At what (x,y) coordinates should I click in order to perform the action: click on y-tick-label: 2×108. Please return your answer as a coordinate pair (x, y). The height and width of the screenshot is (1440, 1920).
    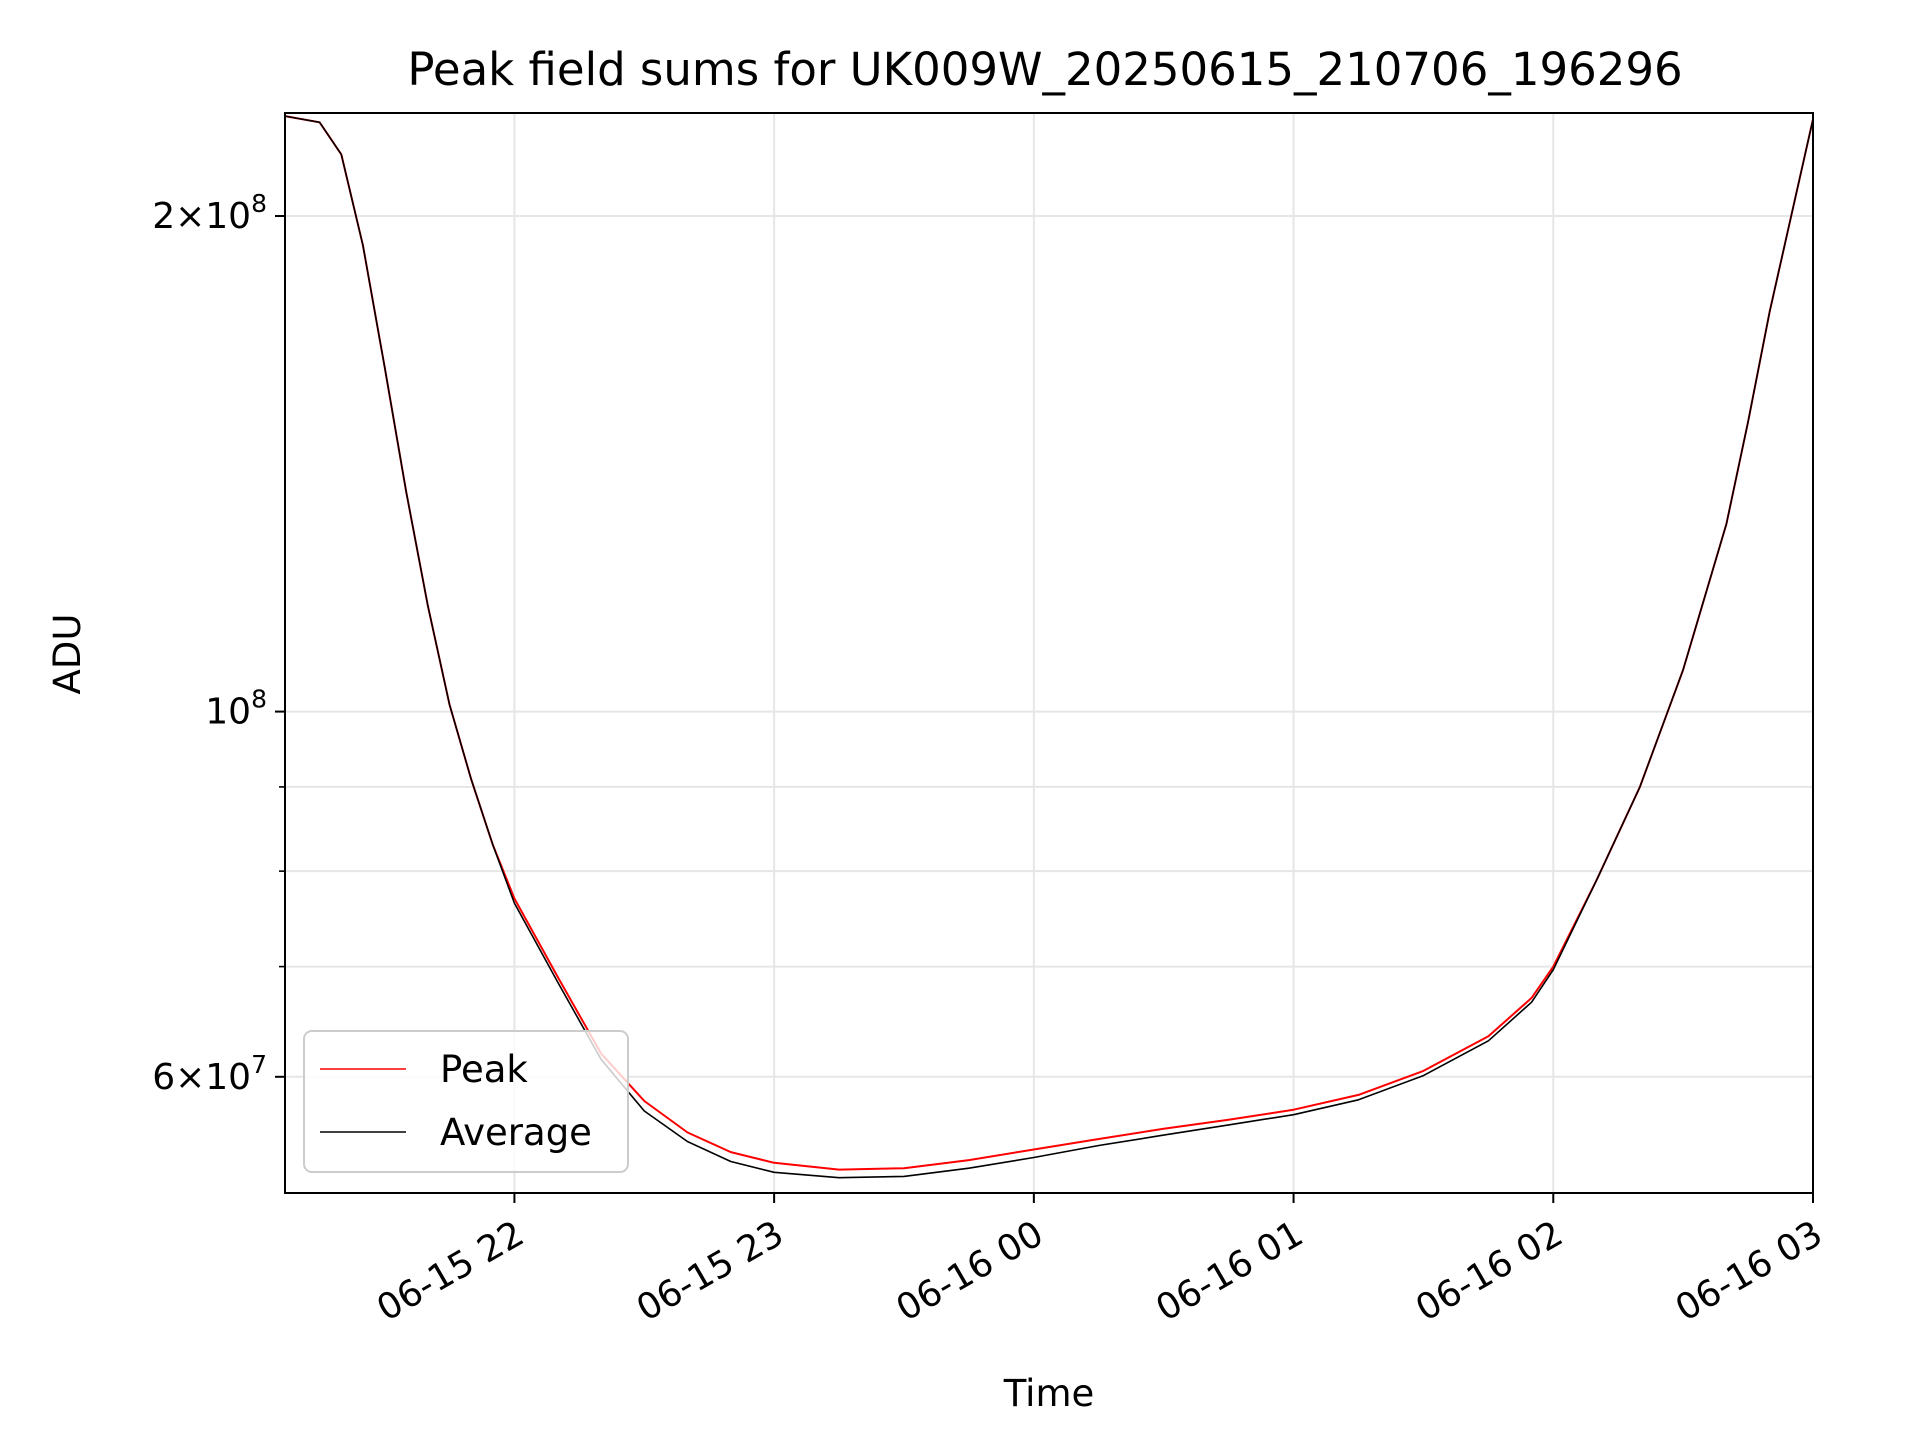
    Looking at the image, I should click on (209, 213).